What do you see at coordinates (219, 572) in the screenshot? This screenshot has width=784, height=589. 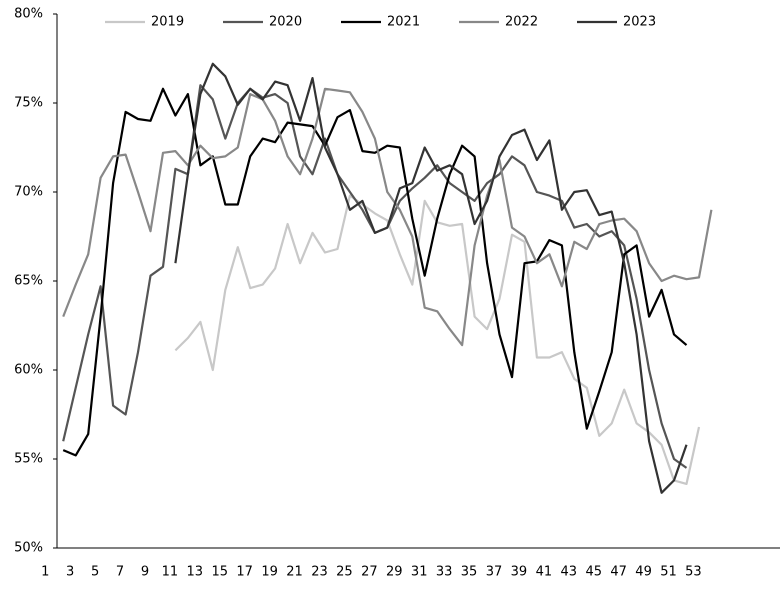 I see `x-tick-label: 15` at bounding box center [219, 572].